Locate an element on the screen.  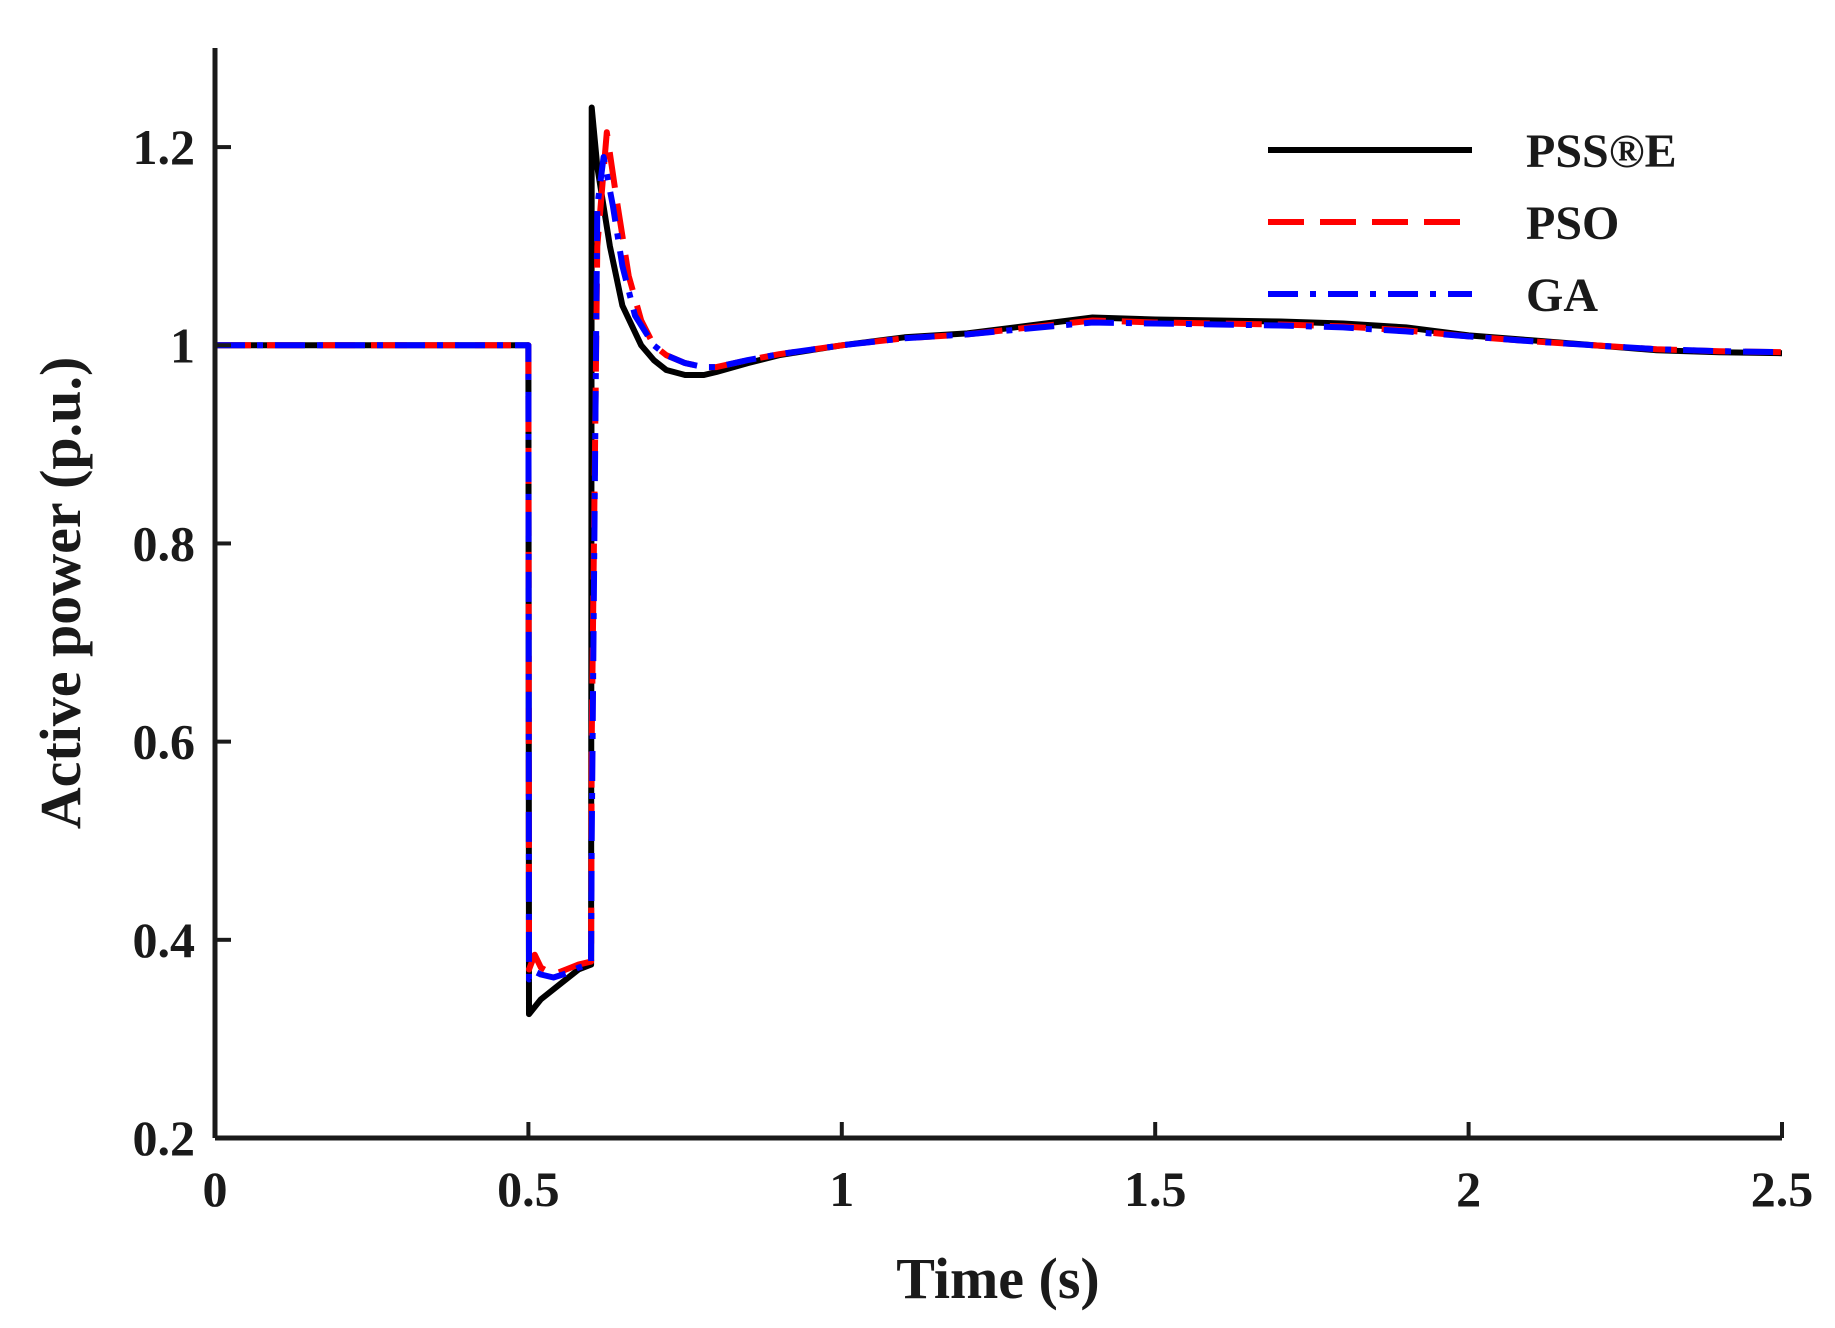
x-tick-label: 0 is located at coordinates (215, 1189).